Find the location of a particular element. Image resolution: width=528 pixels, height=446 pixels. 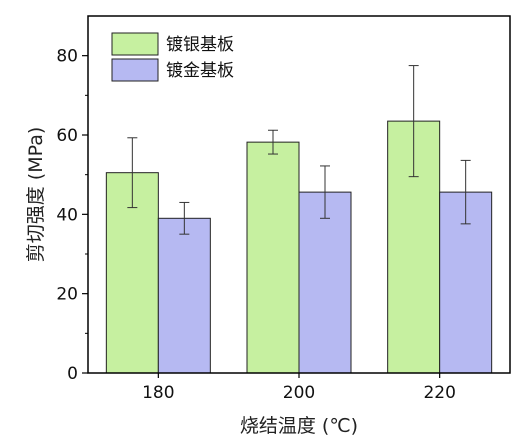

x-tick-label-220: 220 is located at coordinates (439, 393).